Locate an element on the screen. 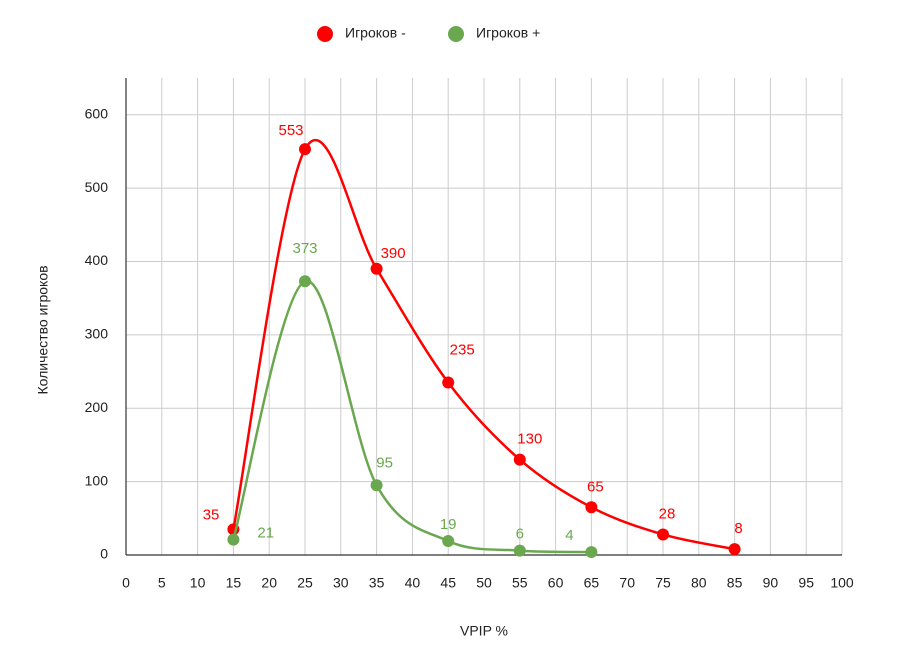 Image resolution: width=904 pixels, height=649 pixels. x-tick-label: 25 is located at coordinates (305, 583).